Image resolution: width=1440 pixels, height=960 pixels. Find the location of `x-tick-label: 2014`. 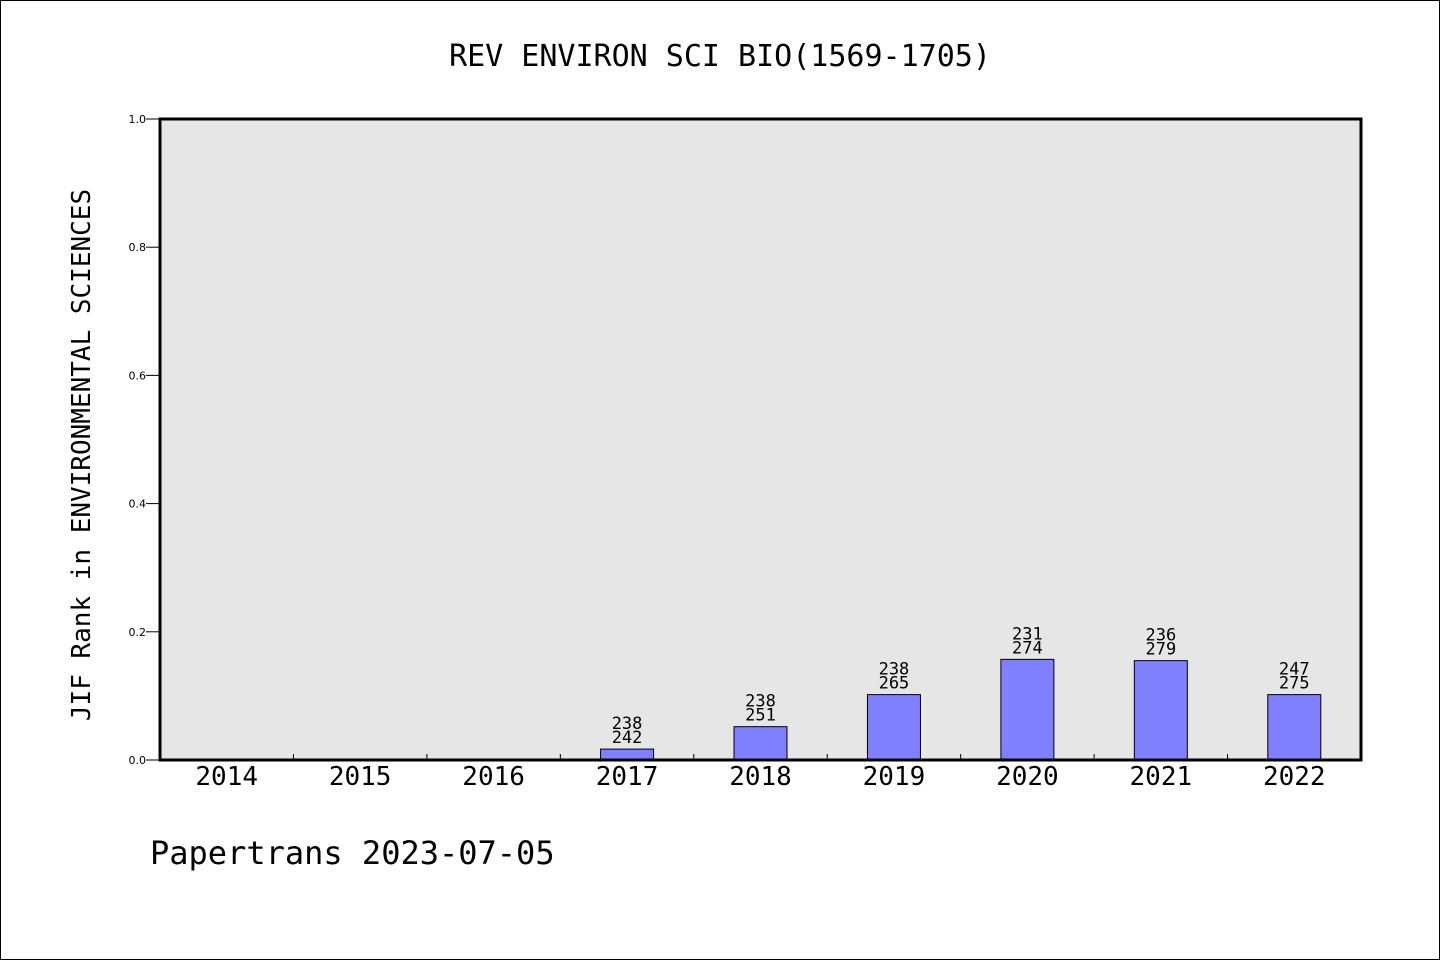

x-tick-label: 2014 is located at coordinates (226, 777).